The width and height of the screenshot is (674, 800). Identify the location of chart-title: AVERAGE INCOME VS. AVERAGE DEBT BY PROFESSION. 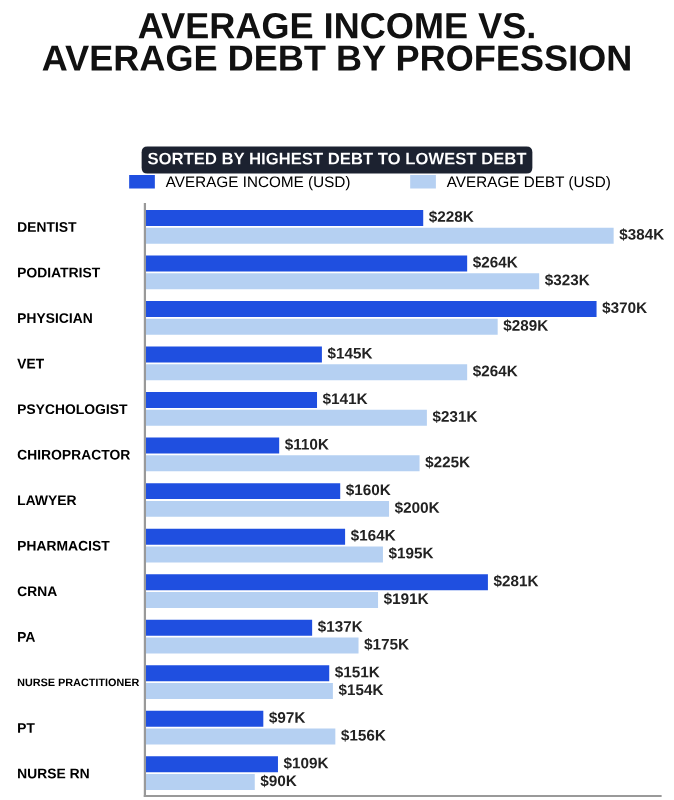
(336, 41).